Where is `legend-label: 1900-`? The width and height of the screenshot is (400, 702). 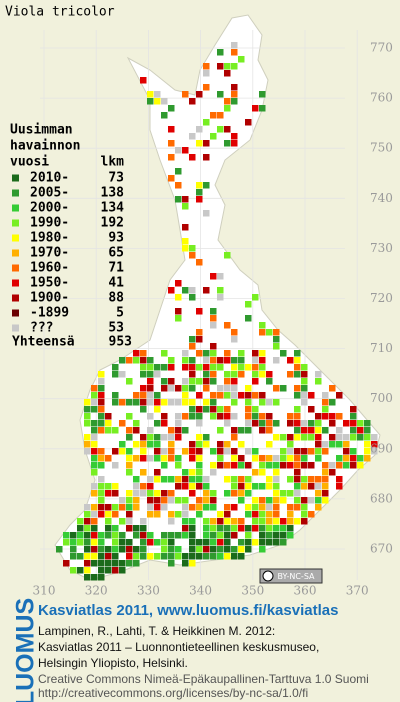
legend-label: 1900- is located at coordinates (49, 298).